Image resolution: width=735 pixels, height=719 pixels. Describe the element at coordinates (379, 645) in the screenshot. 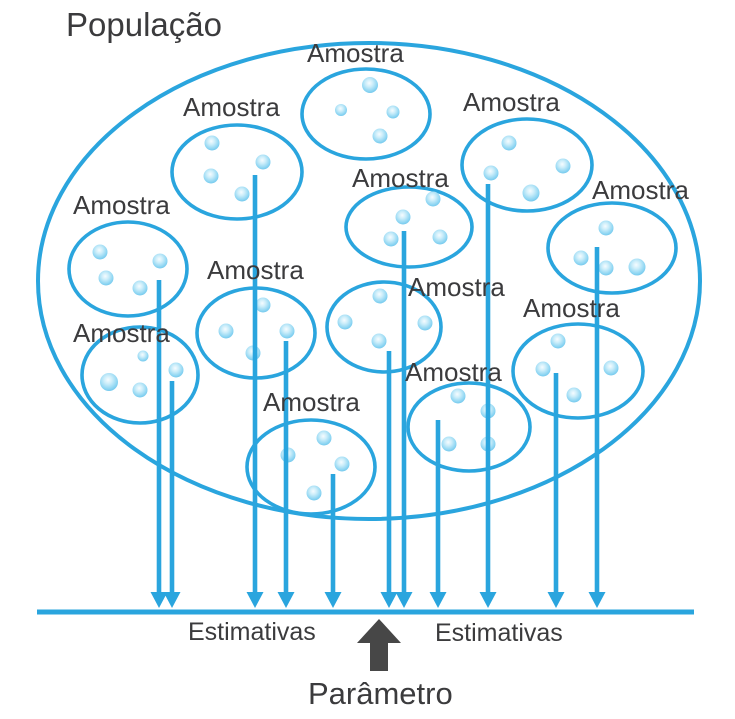

I see `parameter-up-arrow-icon` at that location.